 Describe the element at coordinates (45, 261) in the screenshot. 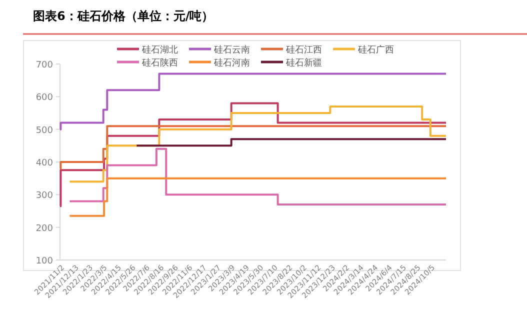

I see `y-tick-label: 100` at that location.